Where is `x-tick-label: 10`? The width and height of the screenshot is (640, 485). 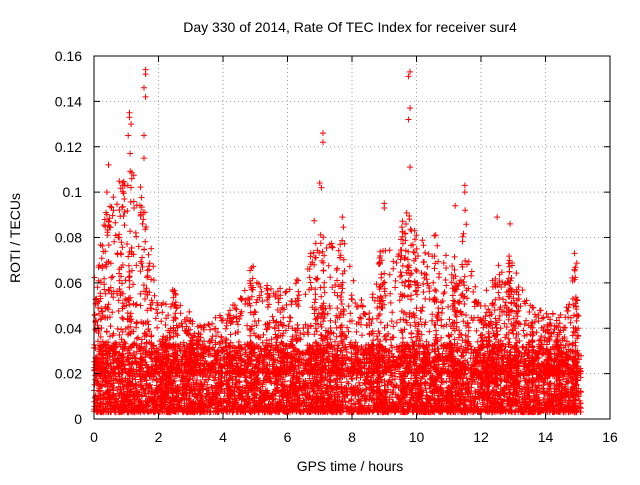 x-tick-label: 10 is located at coordinates (417, 437).